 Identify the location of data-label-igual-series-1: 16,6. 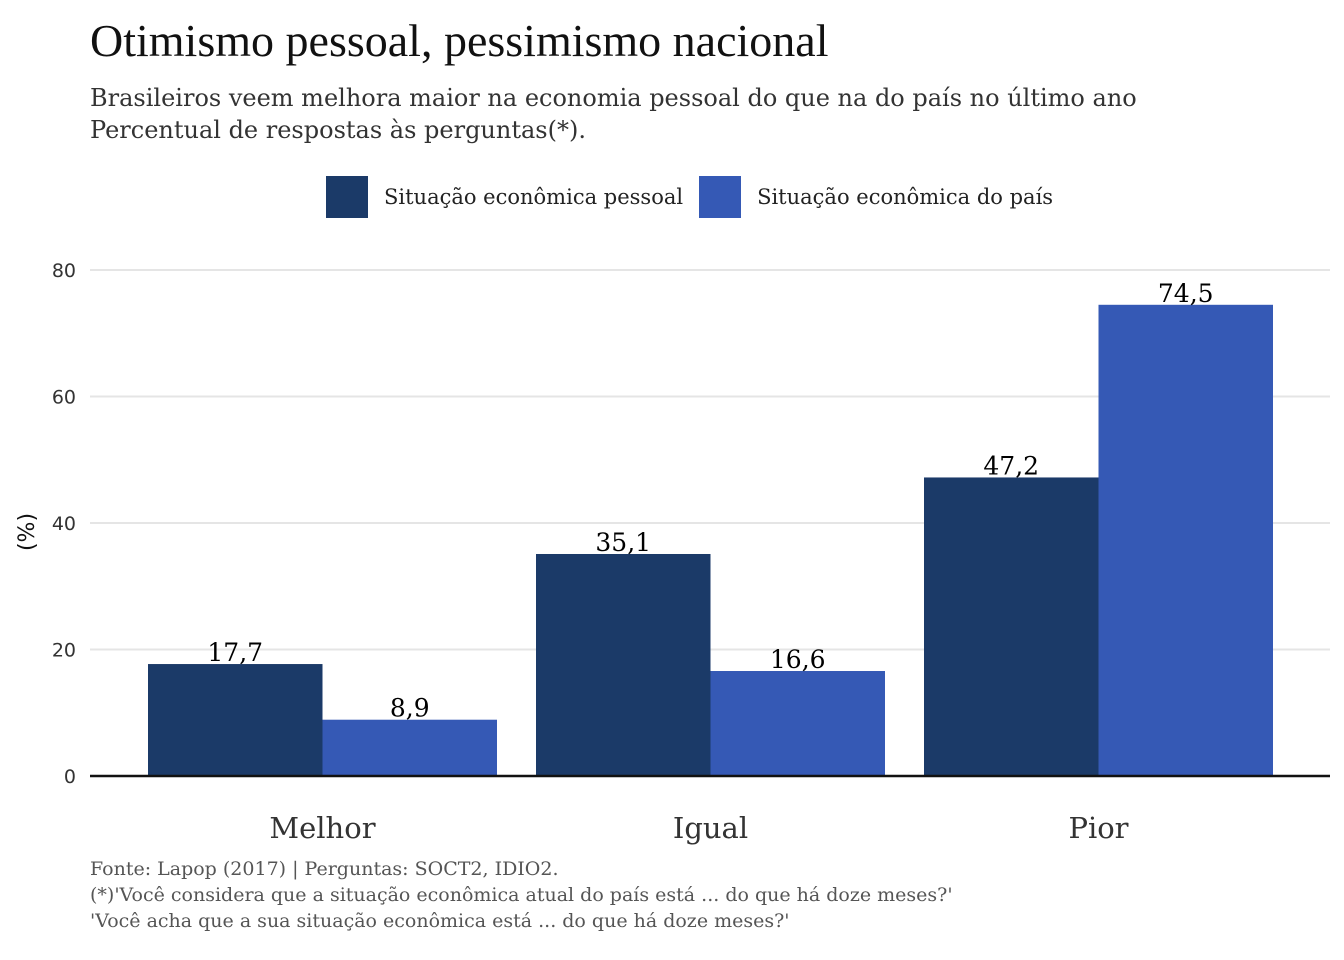
(798, 659).